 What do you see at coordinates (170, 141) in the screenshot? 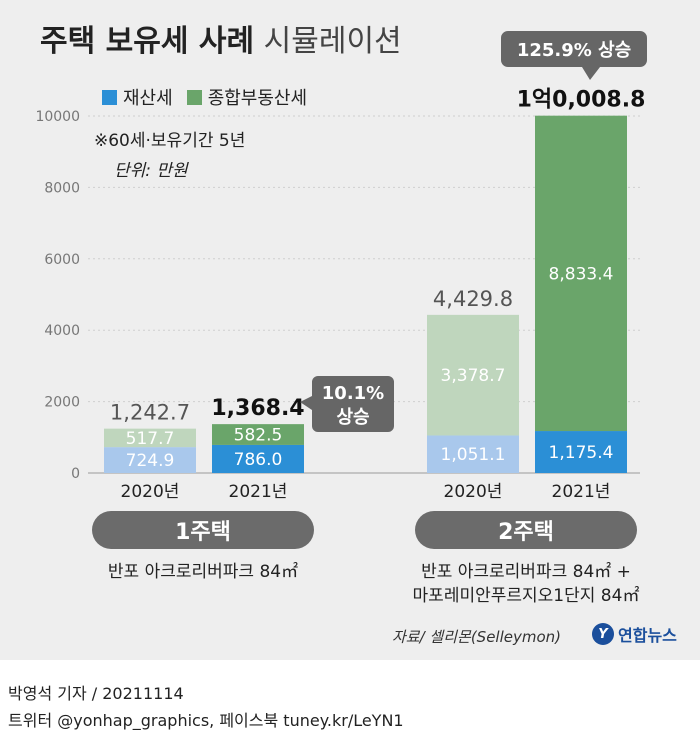
I see `condition-note: ※60세·보유기간 5년` at bounding box center [170, 141].